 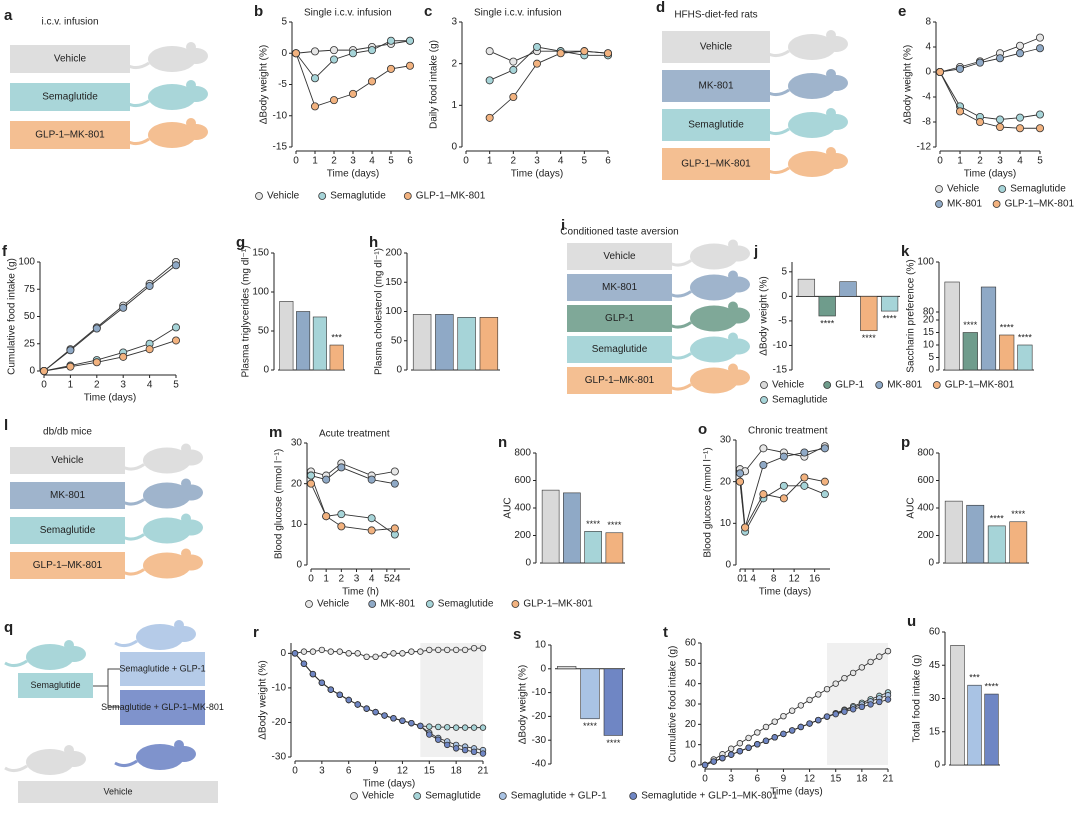 I want to click on legend-label: Semaglutide, so click(x=358, y=196).